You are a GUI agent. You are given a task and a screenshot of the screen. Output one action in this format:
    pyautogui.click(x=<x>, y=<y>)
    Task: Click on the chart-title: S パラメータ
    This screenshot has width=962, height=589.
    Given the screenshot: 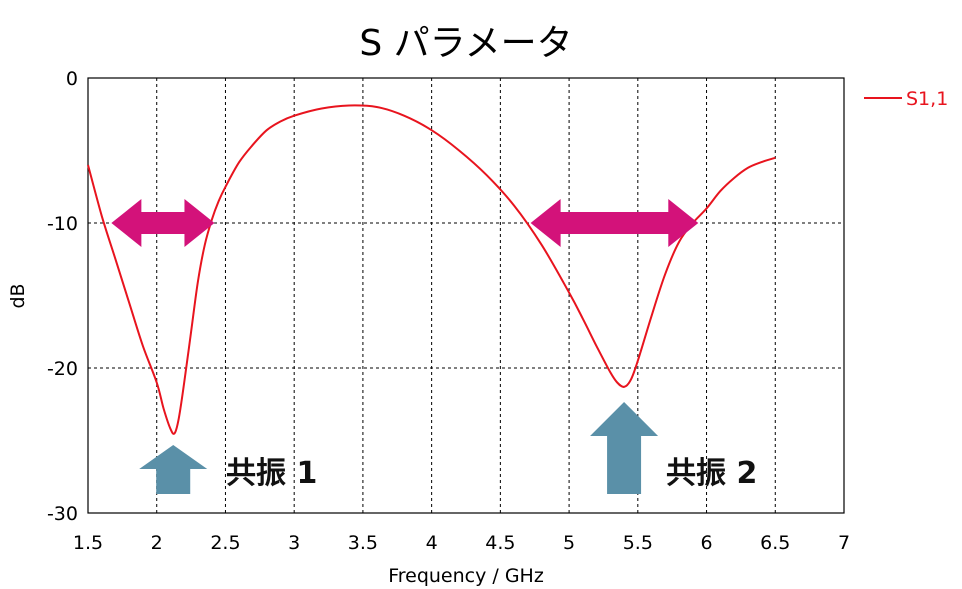 What is the action you would take?
    pyautogui.click(x=465, y=43)
    